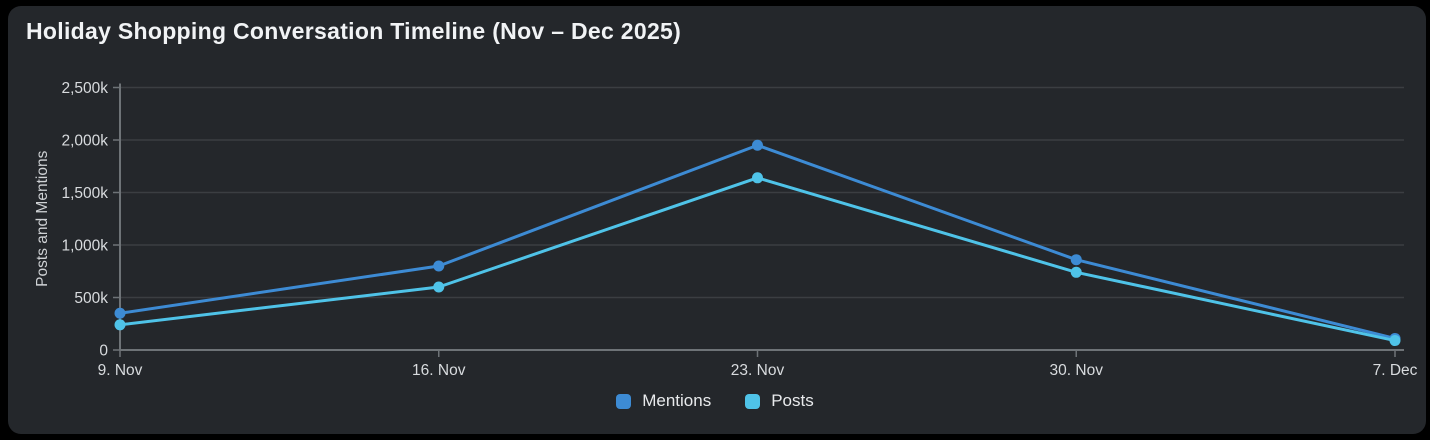 Image resolution: width=1430 pixels, height=440 pixels. I want to click on y-tick-label: 0, so click(103, 351).